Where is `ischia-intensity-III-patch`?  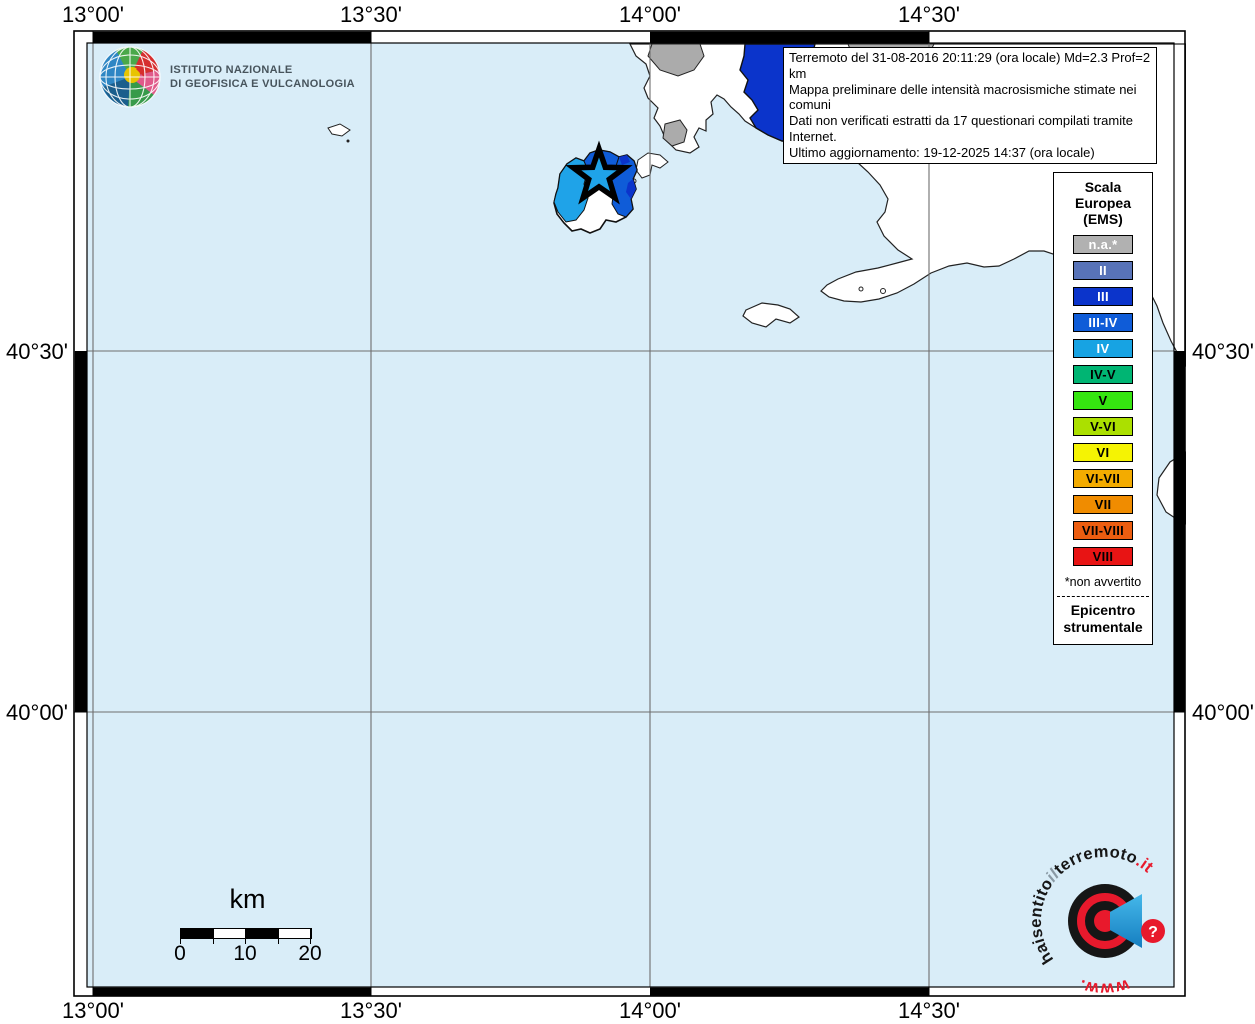
ischia-intensity-III-patch is located at coordinates (631, 189).